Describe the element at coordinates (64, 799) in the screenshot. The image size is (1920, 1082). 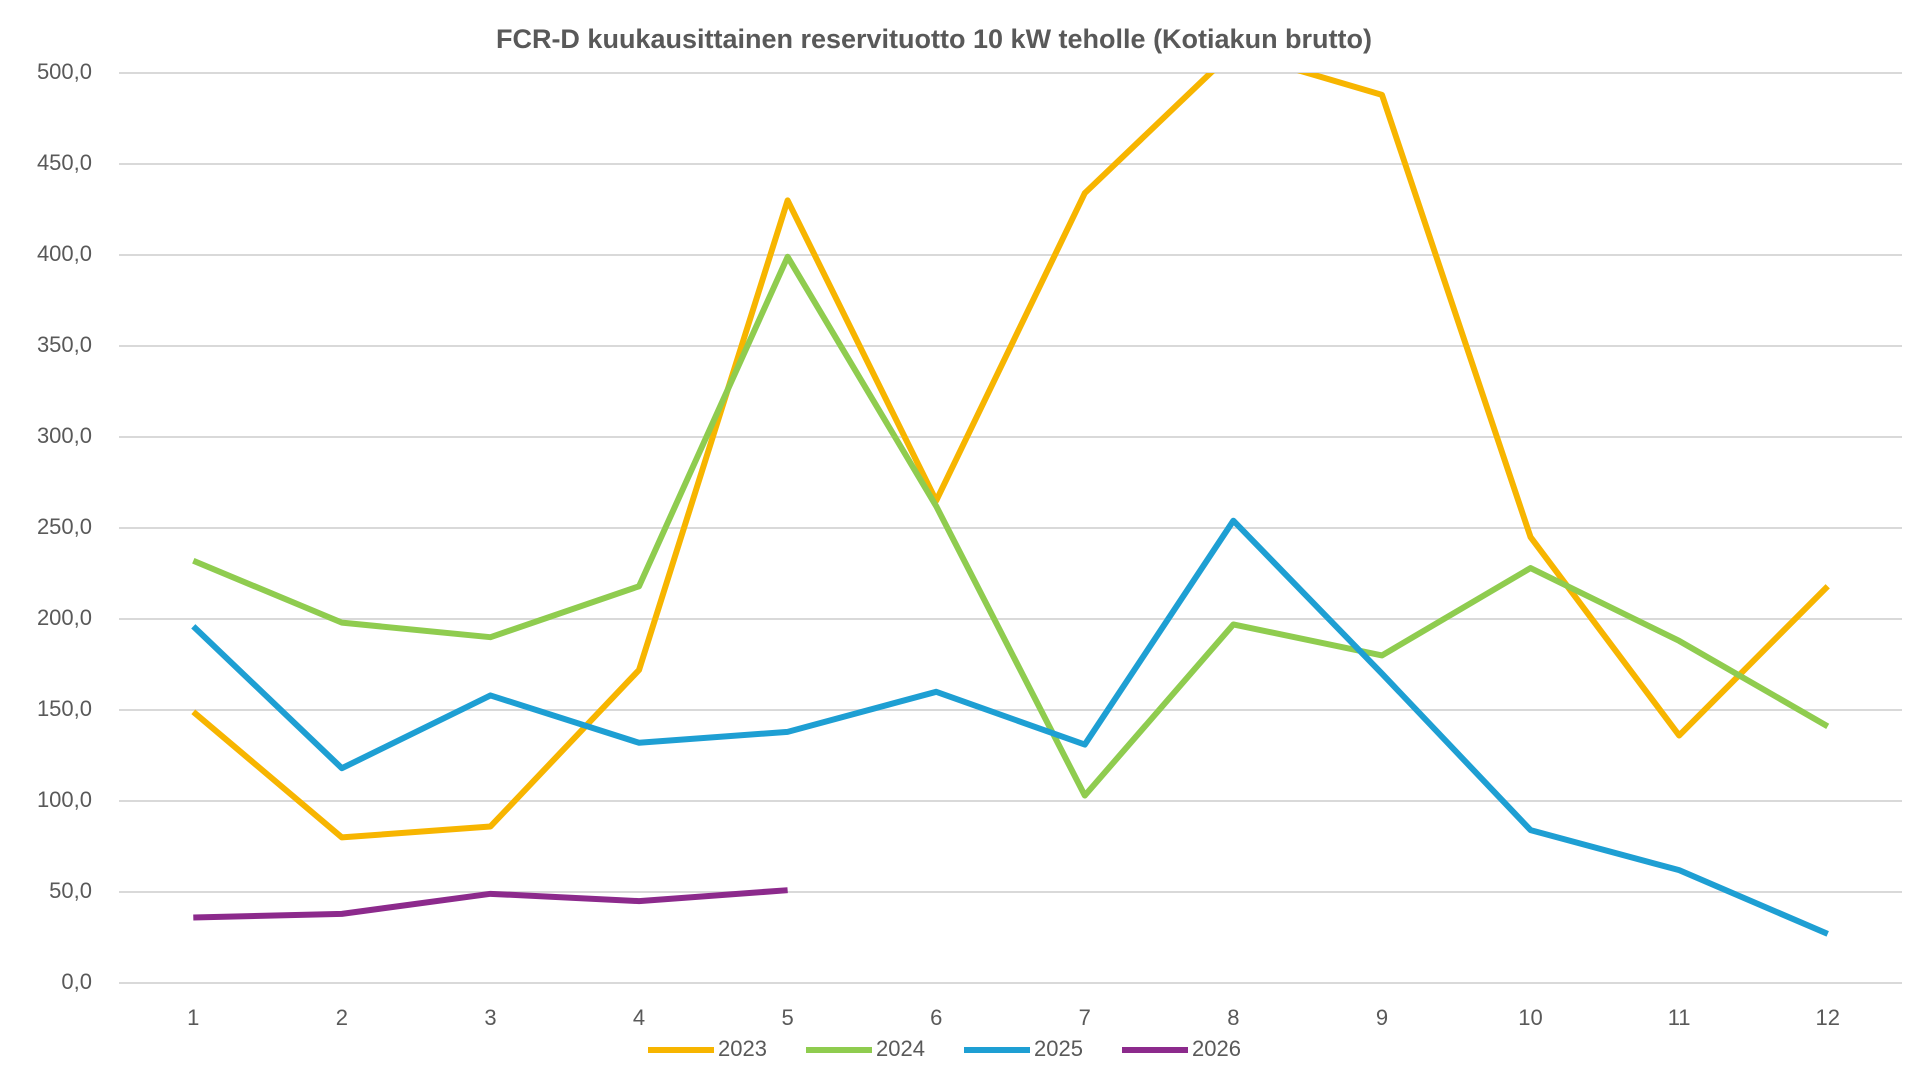
I see `y-tick-label: 100,0` at that location.